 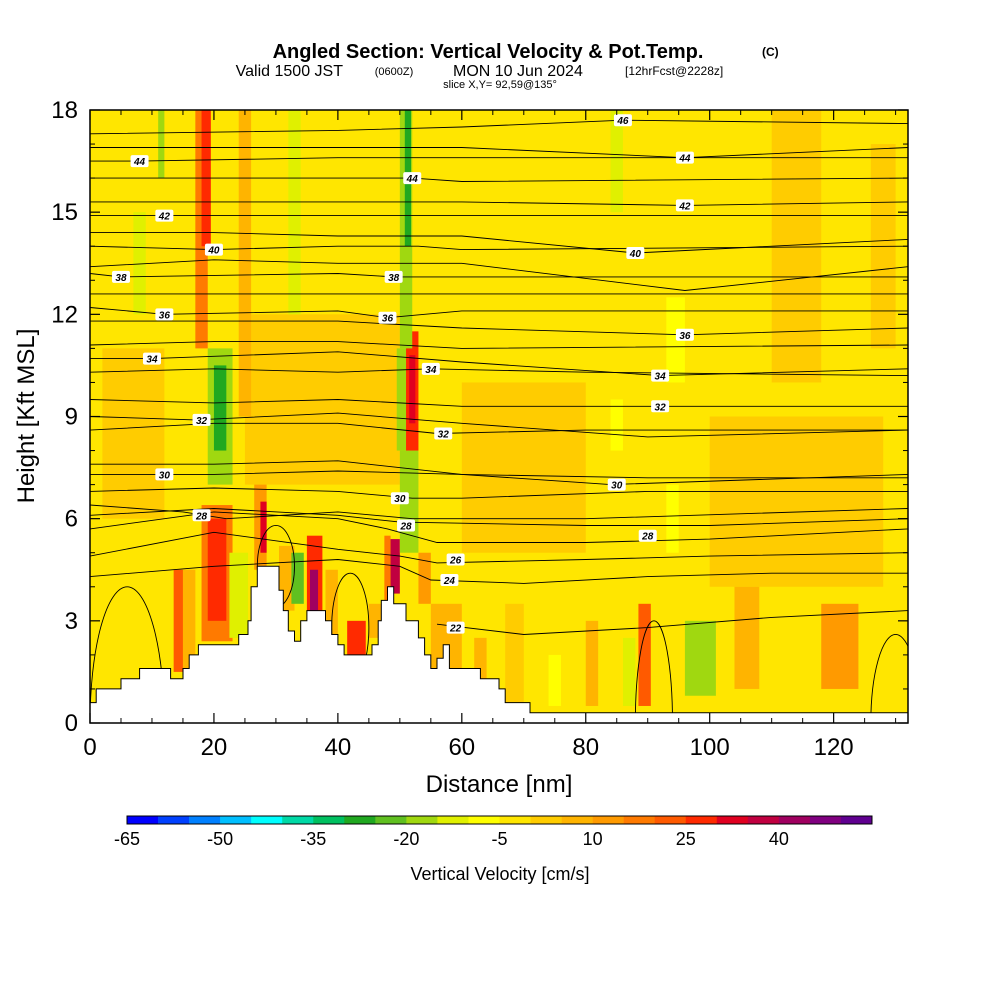 What do you see at coordinates (593, 839) in the screenshot?
I see `colorbar-label: 10` at bounding box center [593, 839].